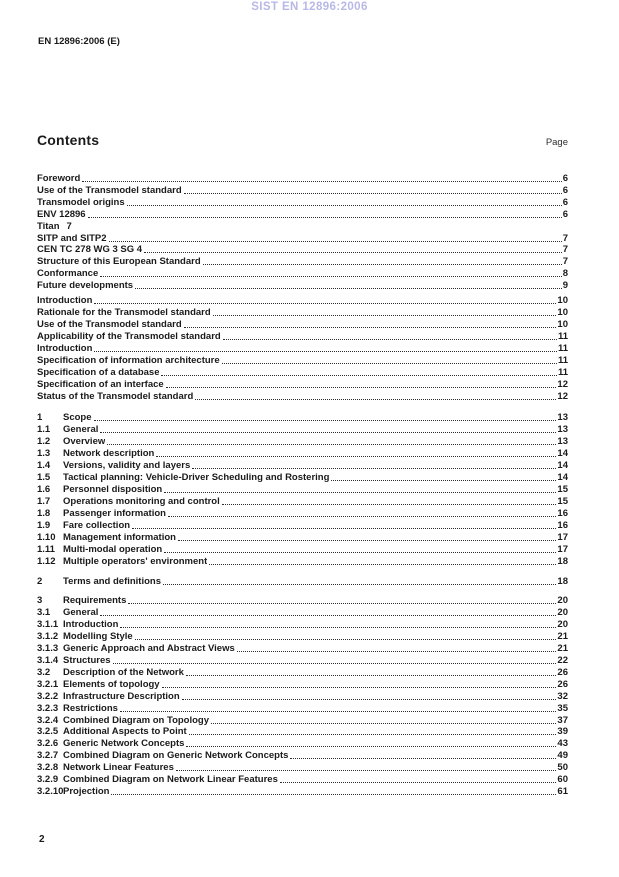  Describe the element at coordinates (562, 792) in the screenshot. I see `toc-entry-page: 61` at that location.